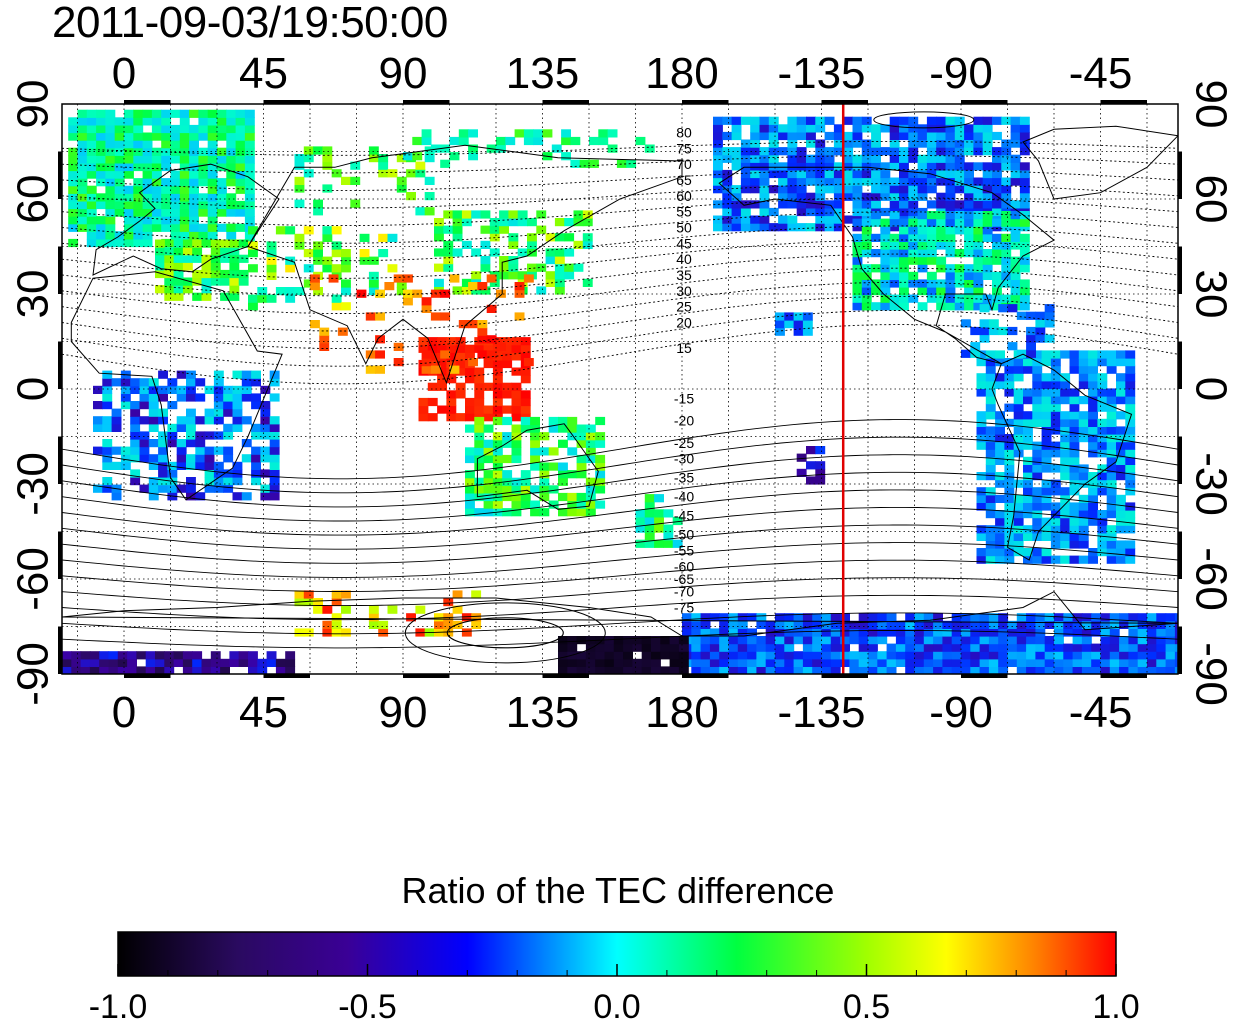  I want to click on frame-bar-bottom, so click(844, 676).